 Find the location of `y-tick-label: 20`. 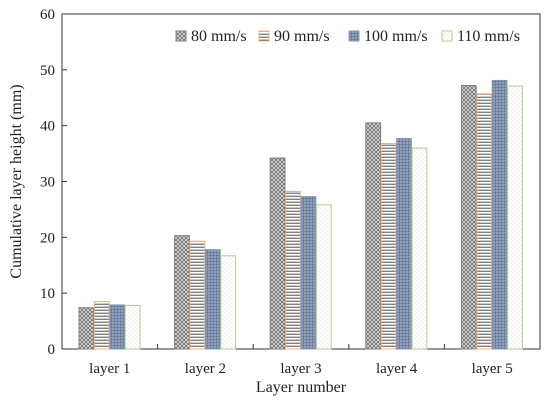

y-tick-label: 20 is located at coordinates (47, 238).